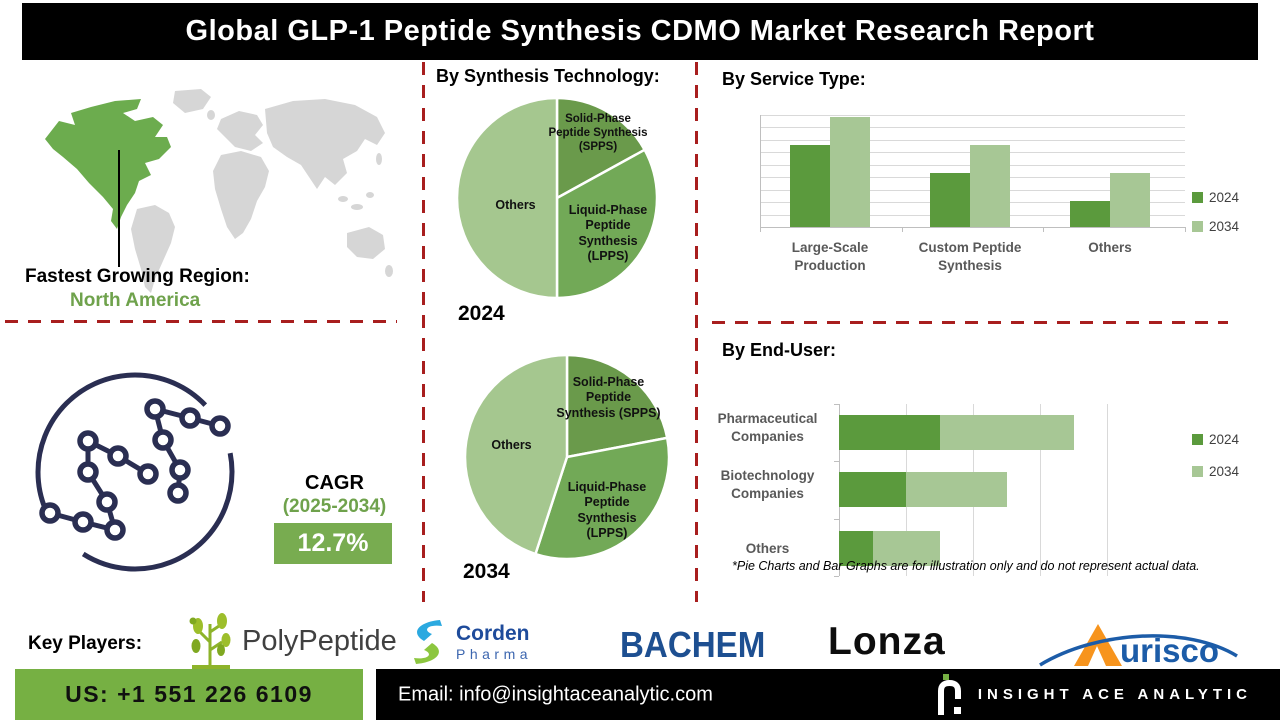 This screenshot has width=1280, height=720. What do you see at coordinates (108, 164) in the screenshot?
I see `map-north-america-highlight` at bounding box center [108, 164].